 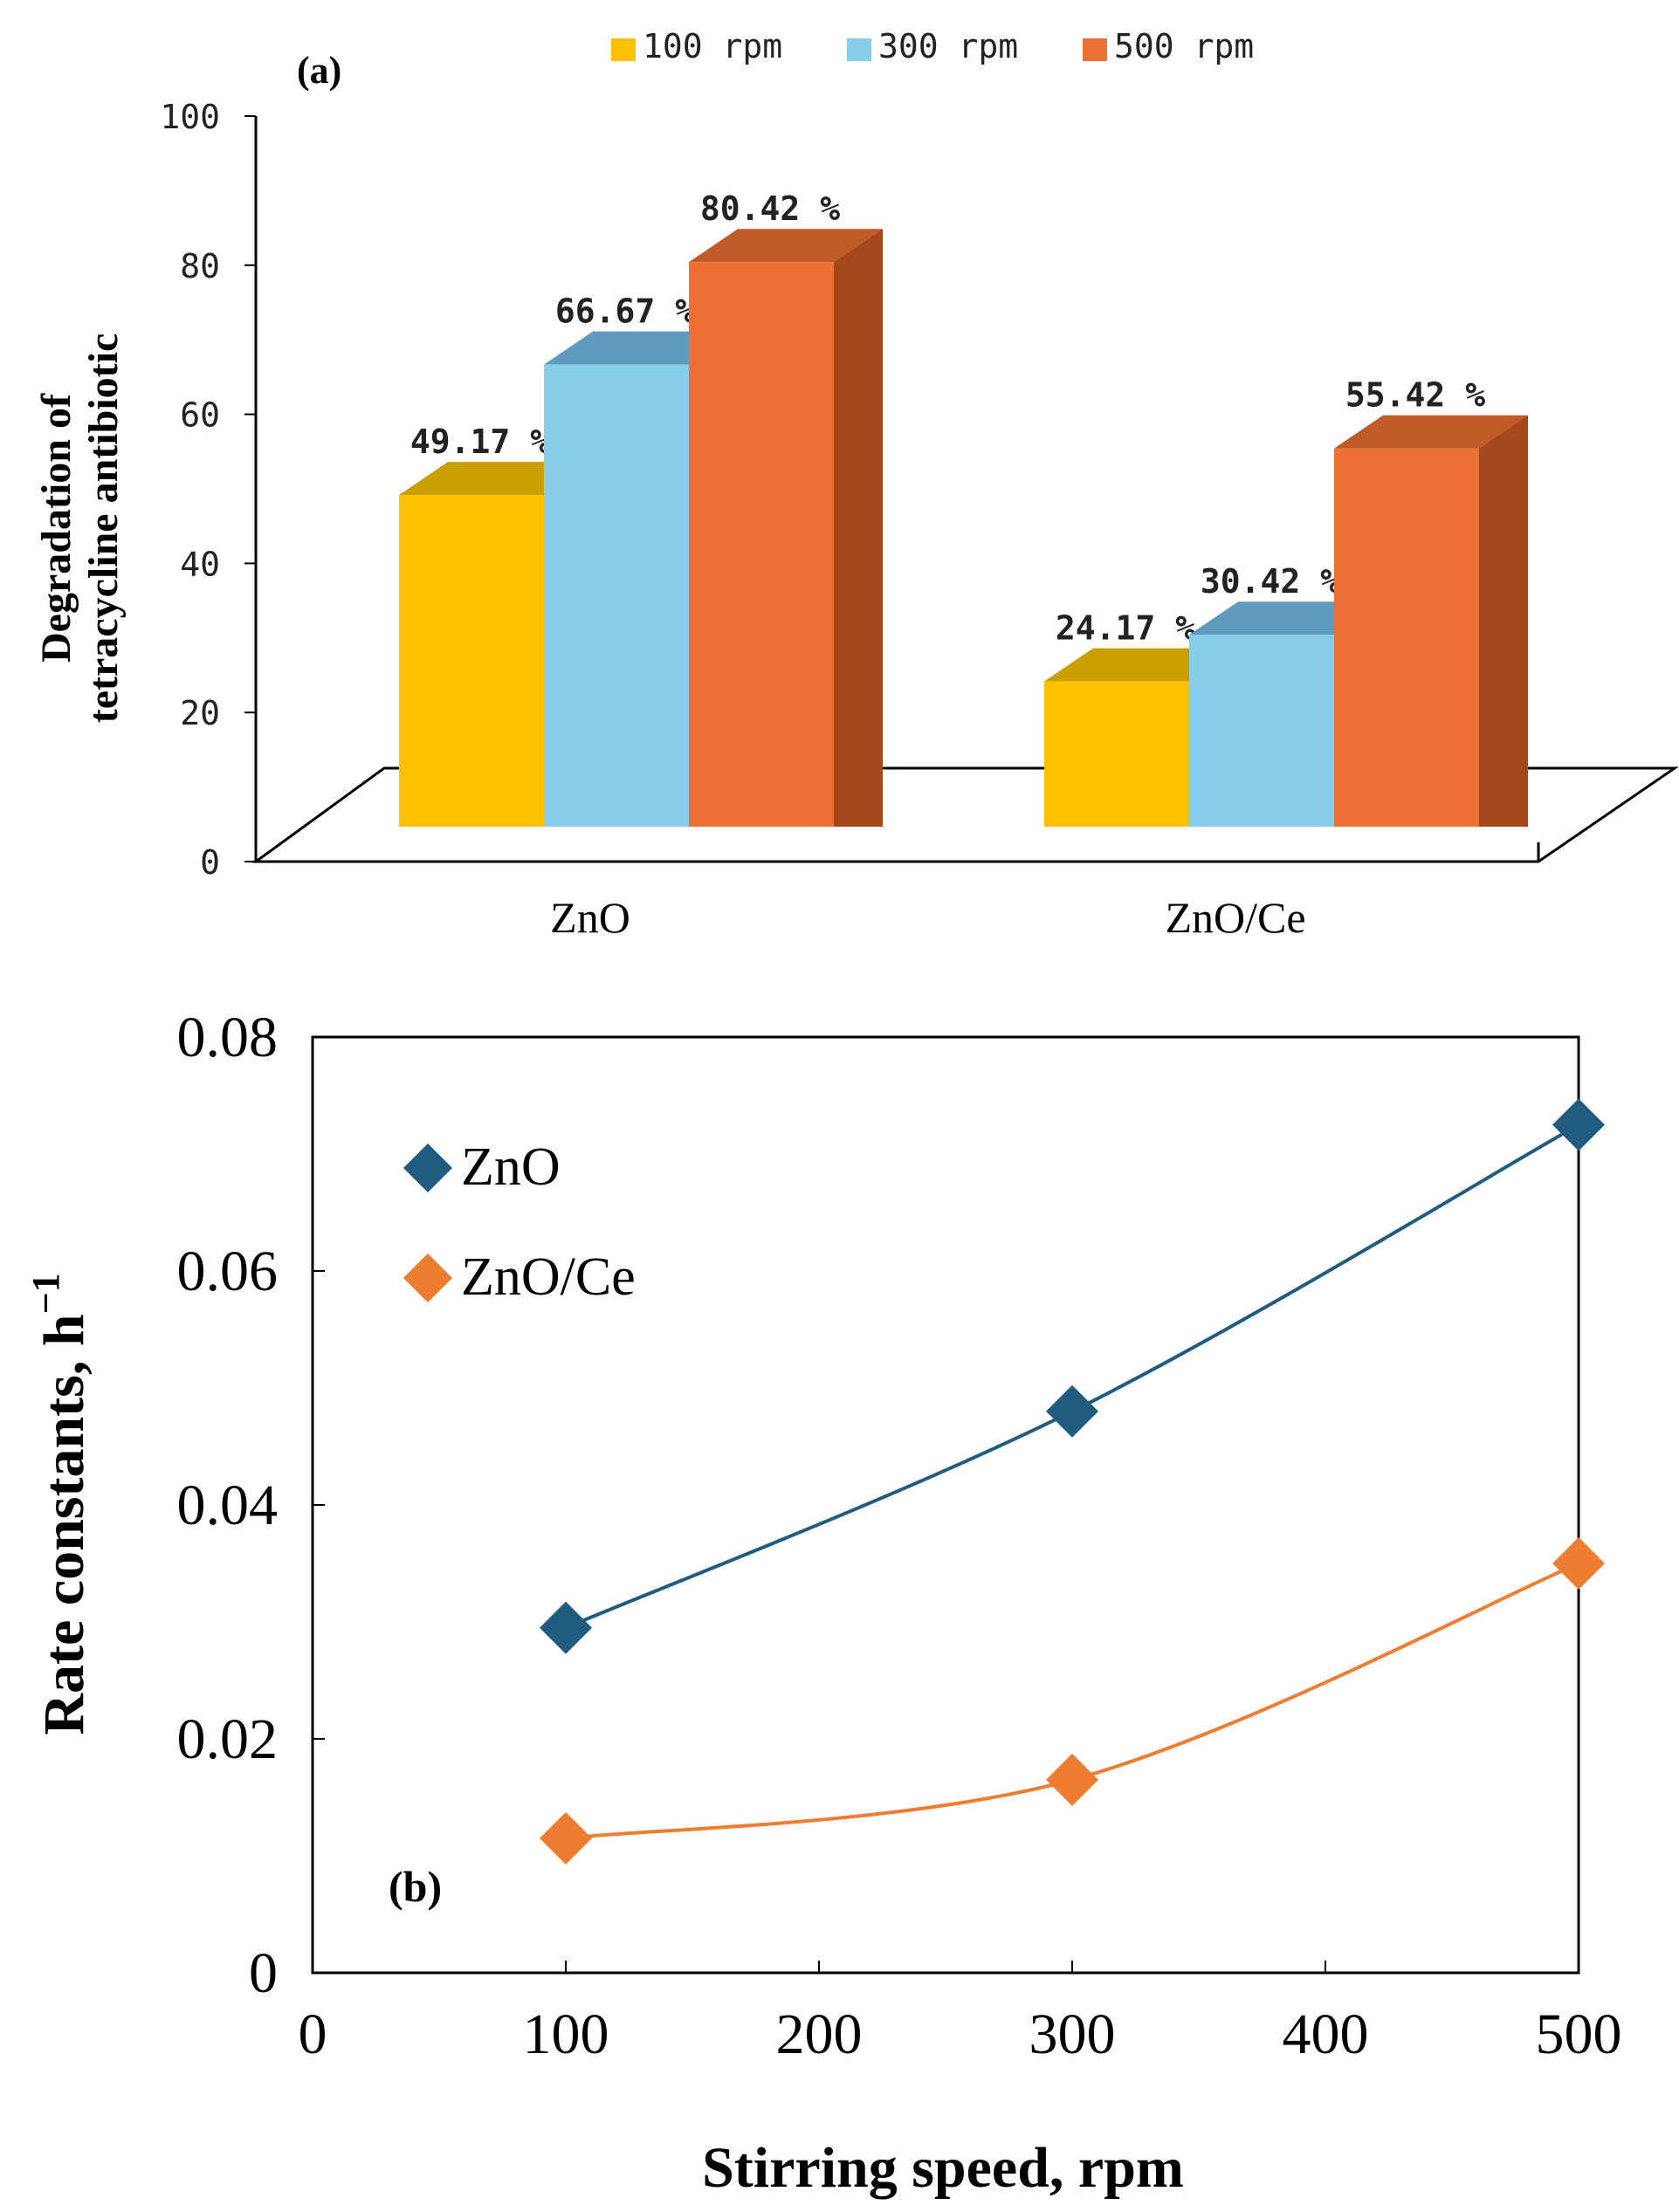 What do you see at coordinates (1073, 2034) in the screenshot?
I see `x-tick-label-b-300: 300` at bounding box center [1073, 2034].